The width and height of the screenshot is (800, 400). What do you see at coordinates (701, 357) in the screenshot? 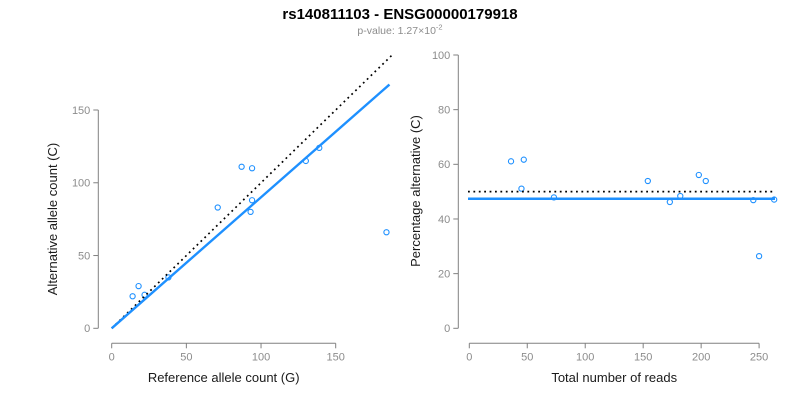
I see `x-tick-label: 200` at bounding box center [701, 357].